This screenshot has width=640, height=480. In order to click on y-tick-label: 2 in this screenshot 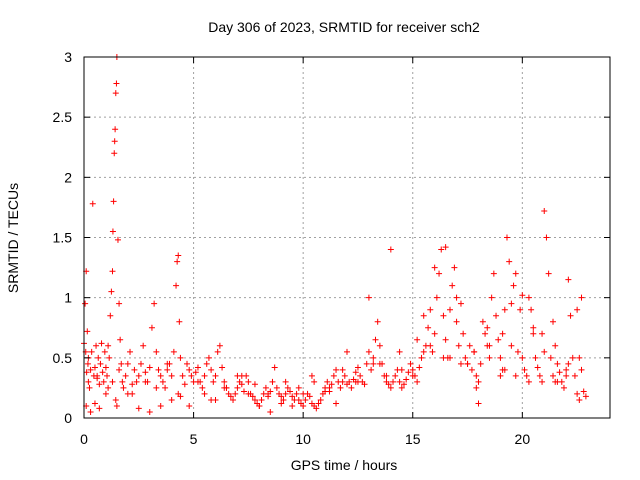, I will do `click(68, 177)`.